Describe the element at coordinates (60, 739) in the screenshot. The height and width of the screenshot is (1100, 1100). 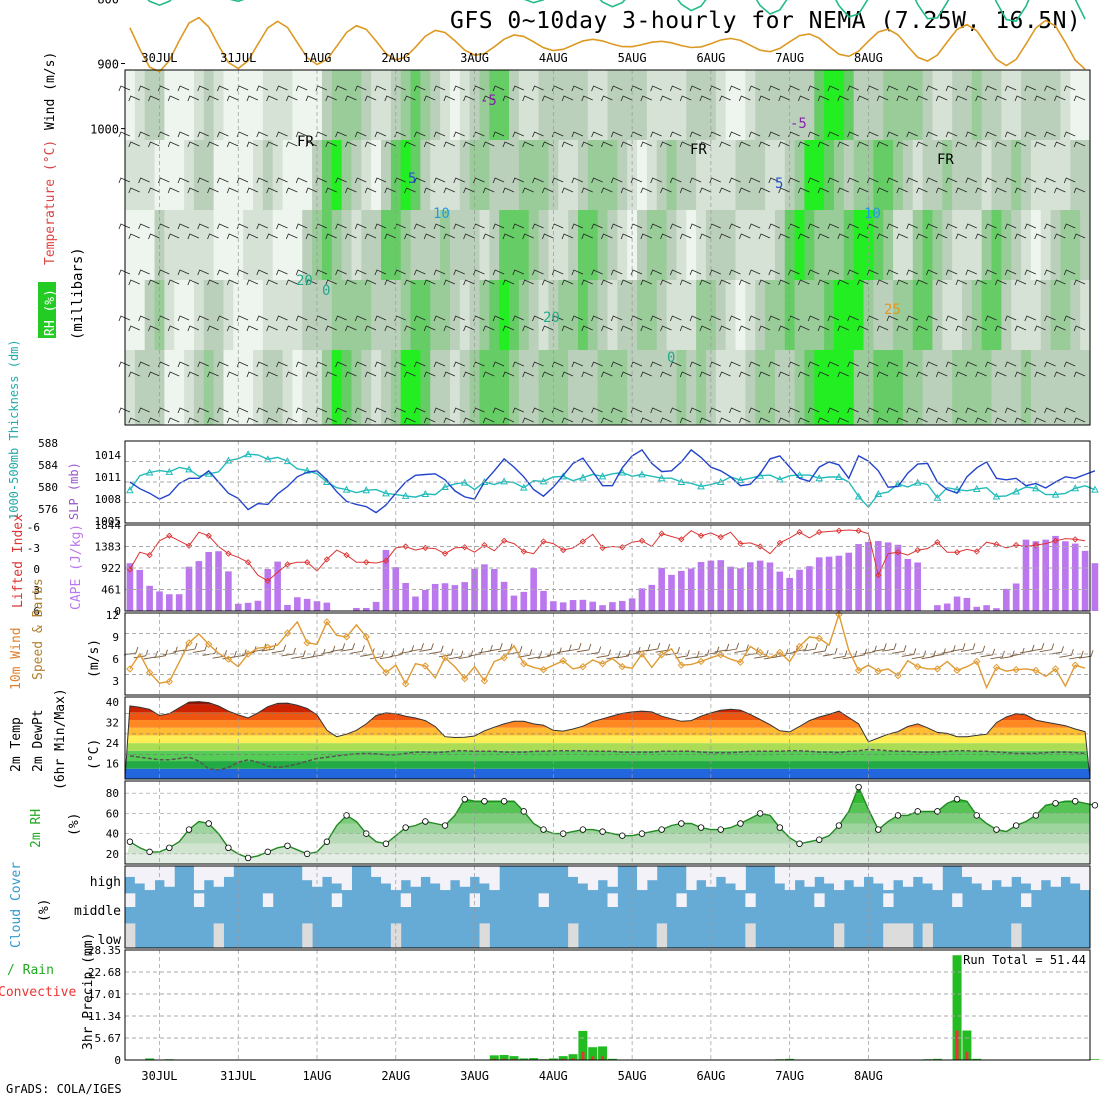
I see `temp2m-label-c: (6hr Min/Max)` at that location.